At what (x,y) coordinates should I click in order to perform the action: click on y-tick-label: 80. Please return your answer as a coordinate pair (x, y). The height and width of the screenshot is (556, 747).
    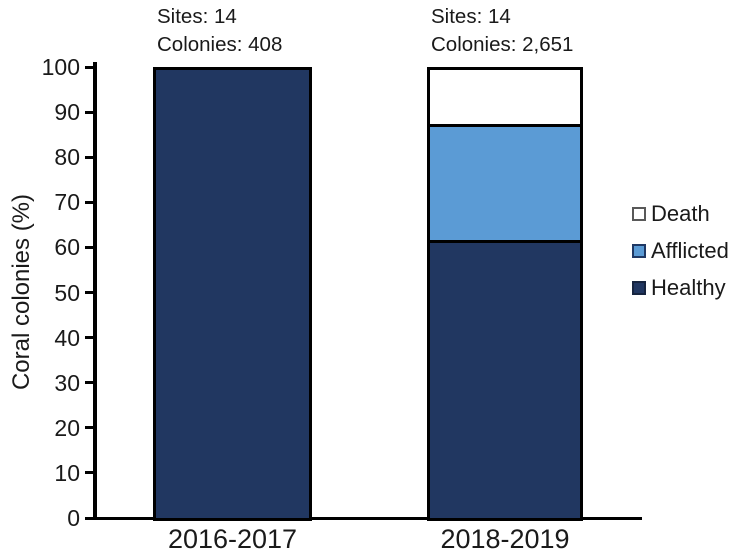
    Looking at the image, I should click on (67, 157).